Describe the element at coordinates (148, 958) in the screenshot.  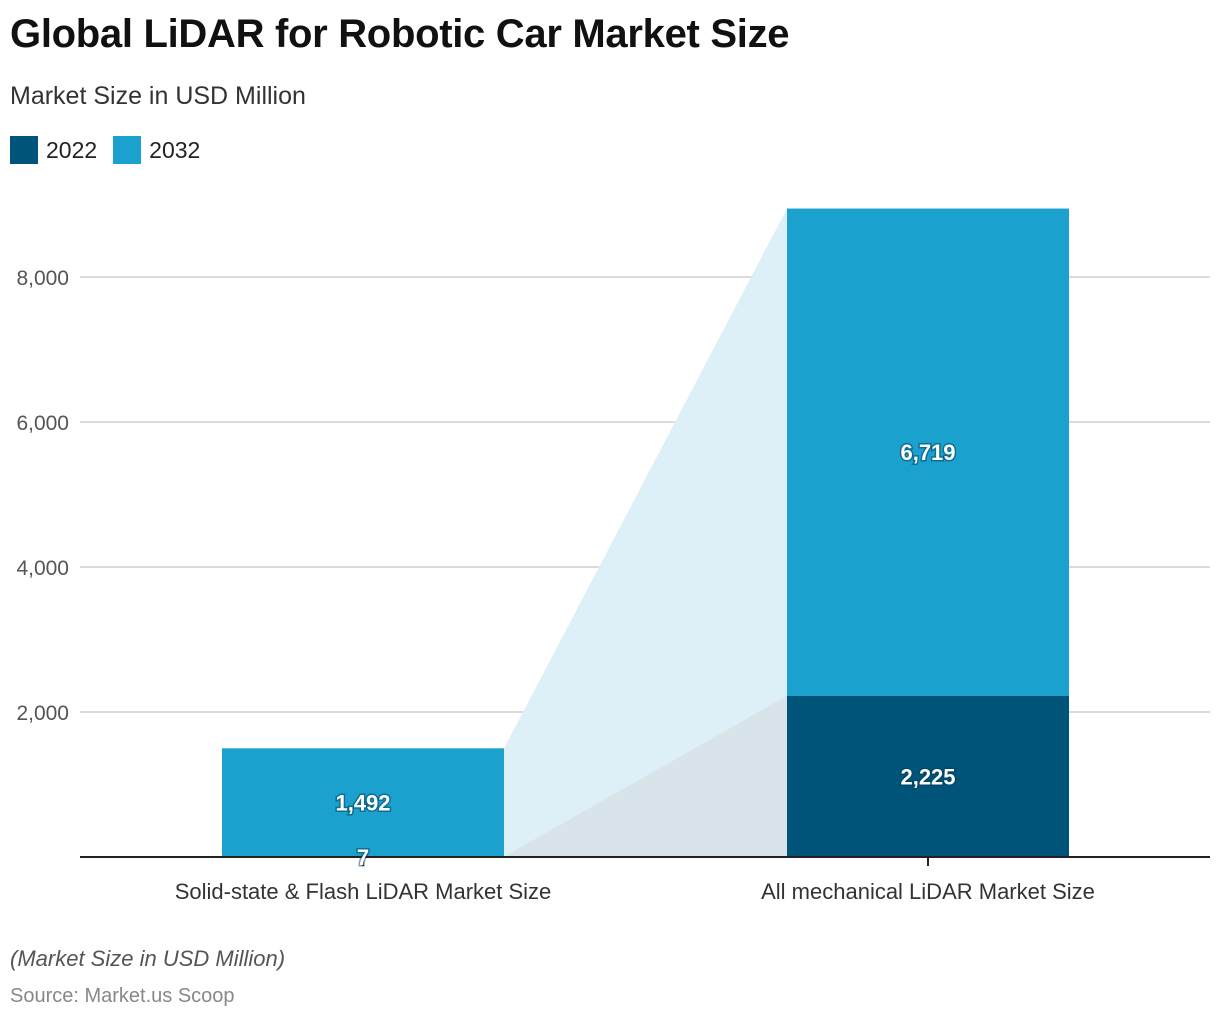
I see `chart-note: (Market Size in USD Million)` at that location.